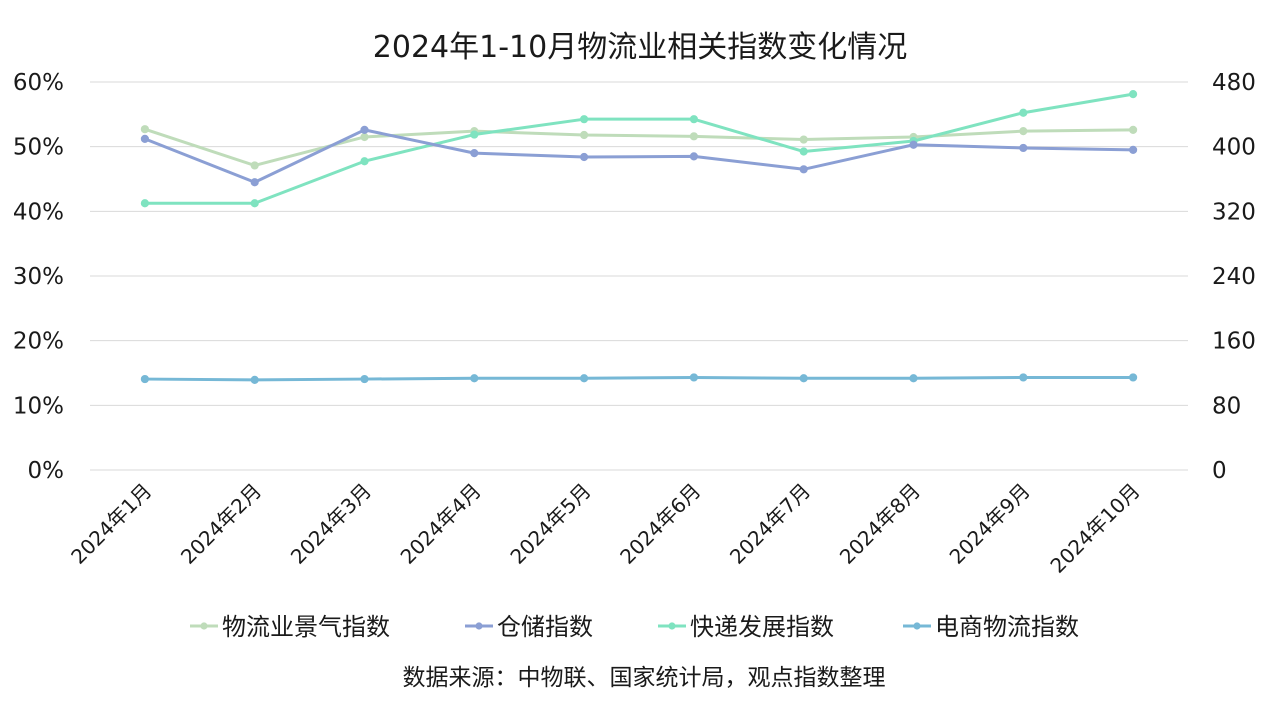 This screenshot has height=720, width=1280. What do you see at coordinates (221, 524) in the screenshot?
I see `x-tick-label: 2024年2月` at bounding box center [221, 524].